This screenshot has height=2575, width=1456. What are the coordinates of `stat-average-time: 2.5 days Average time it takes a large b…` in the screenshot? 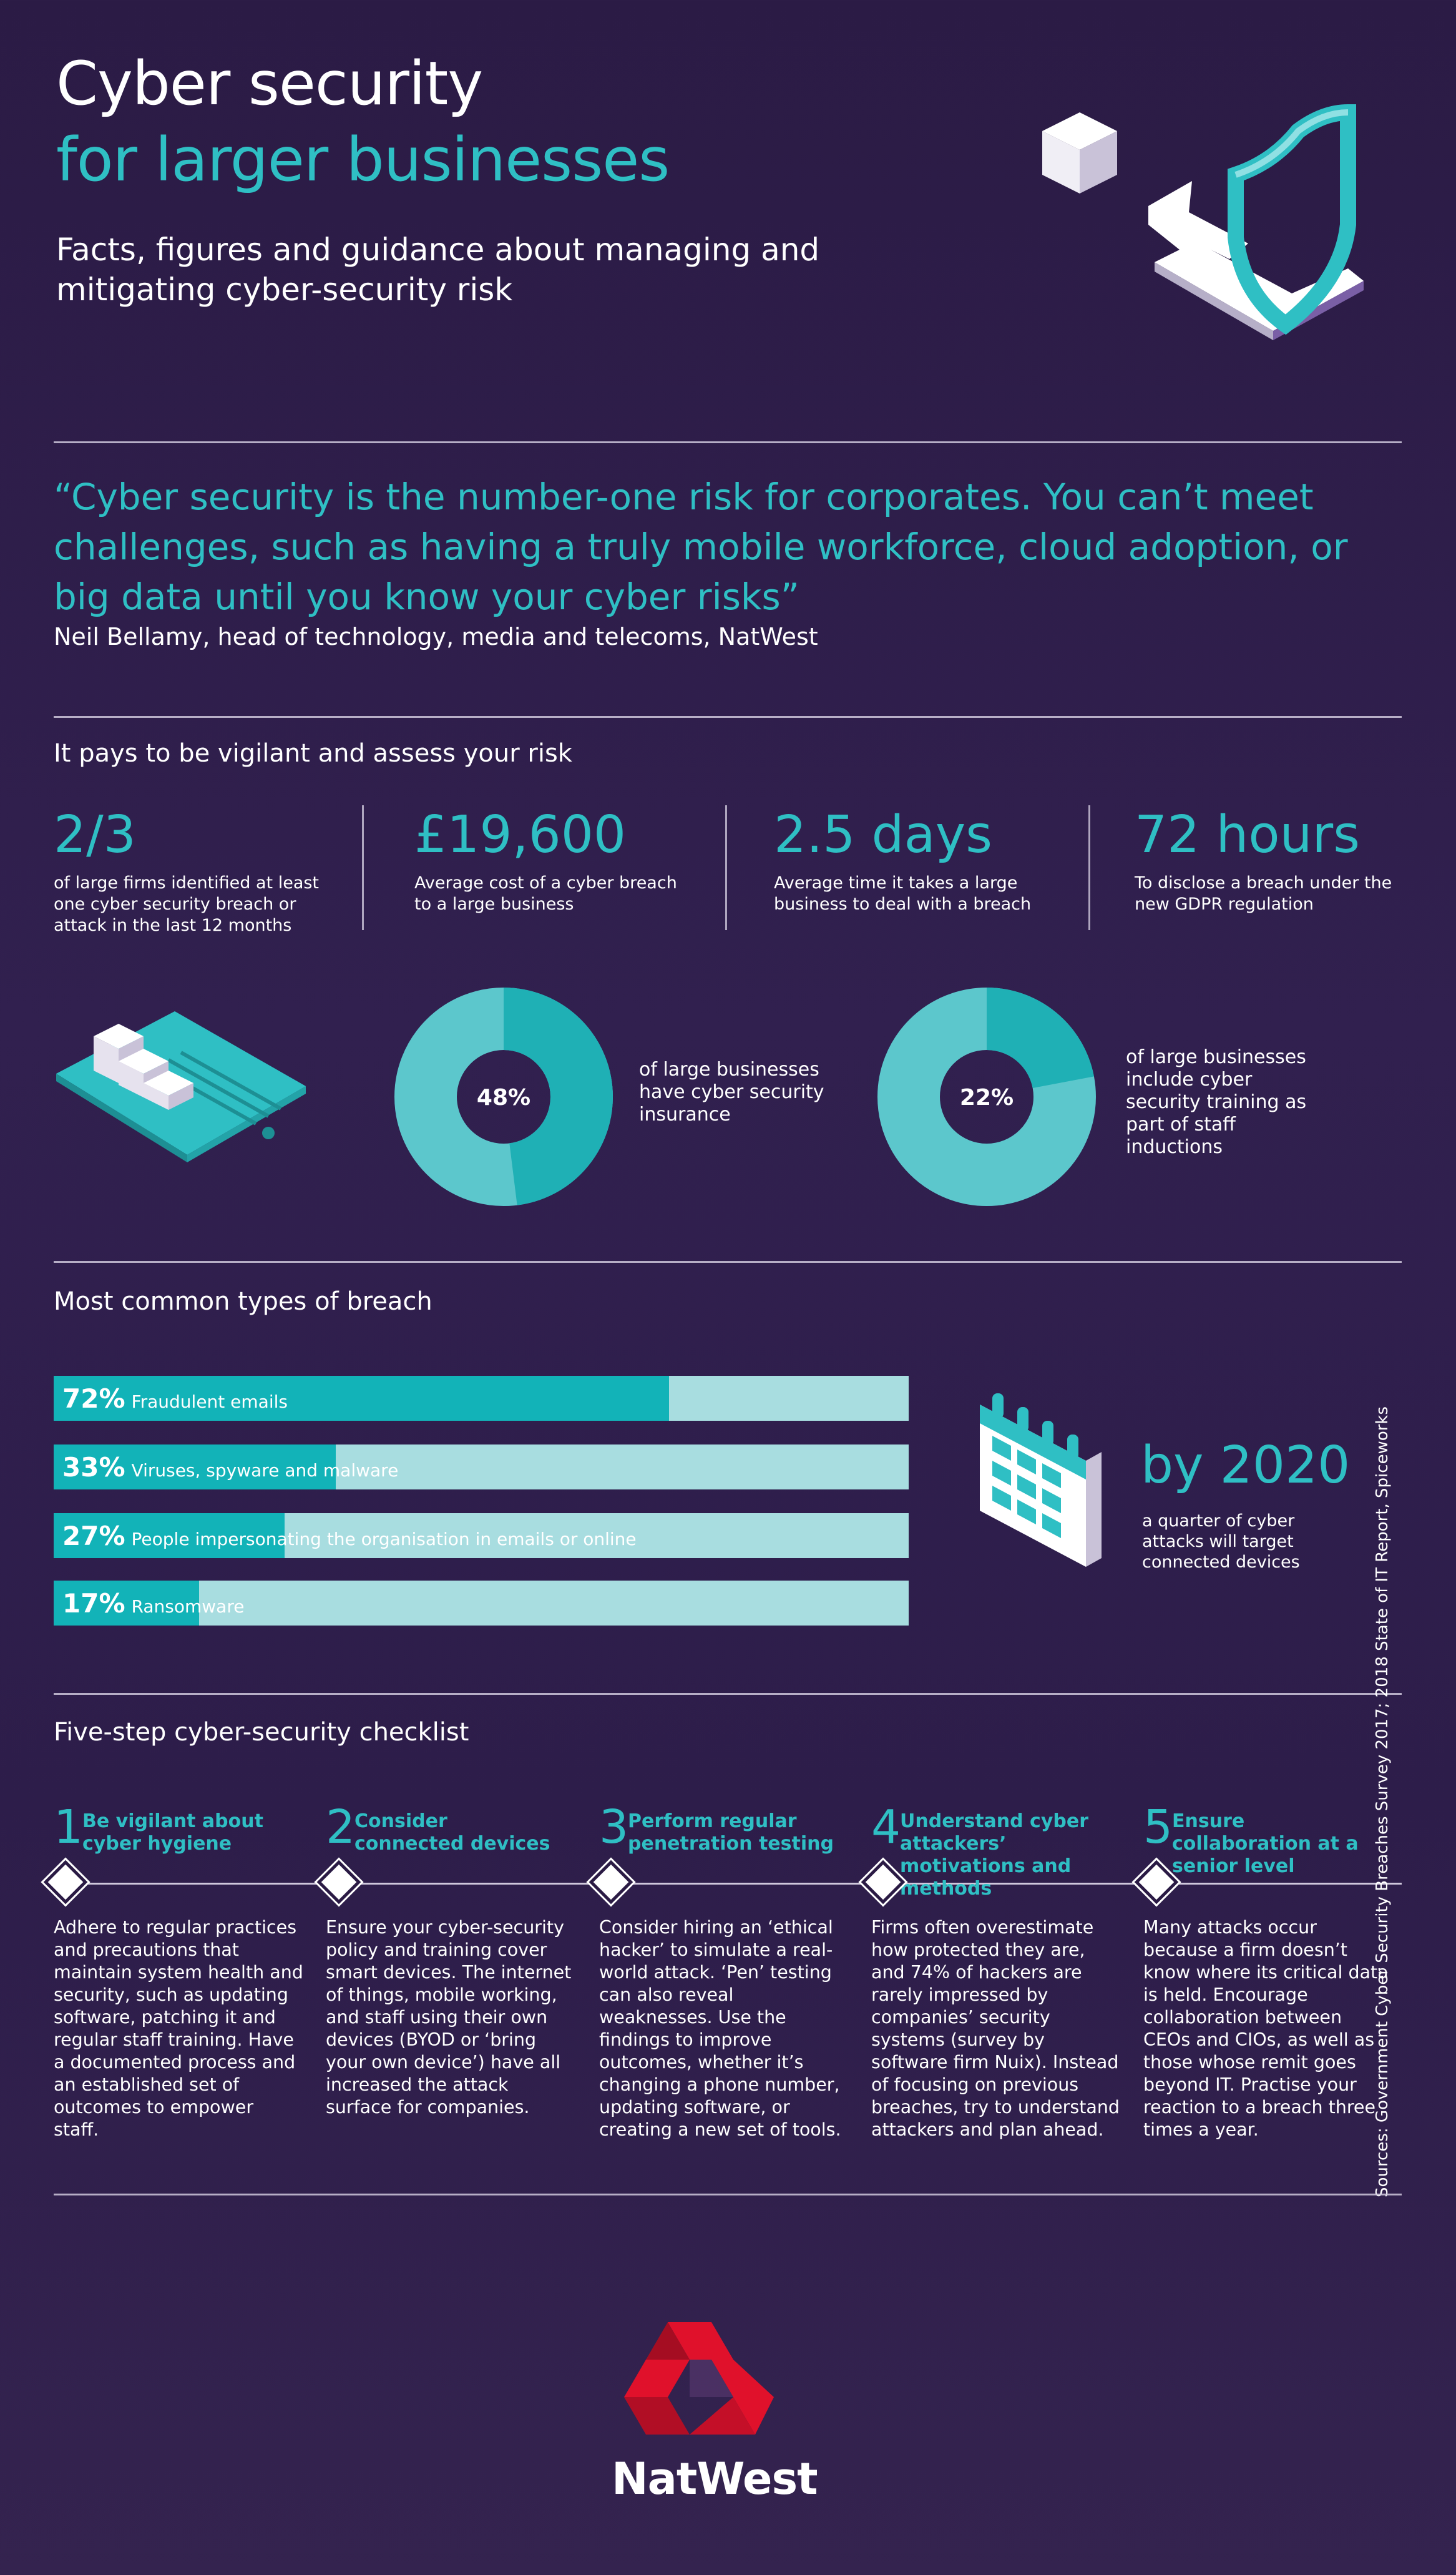 It's located at (936, 860).